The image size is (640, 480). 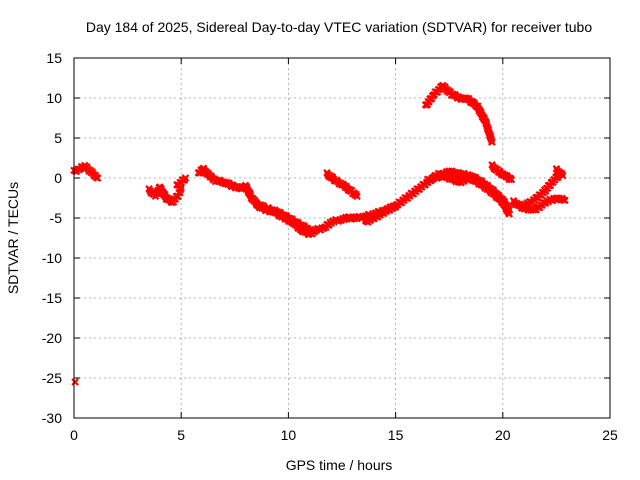 I want to click on x-axis-label: GPS time / hours, so click(x=339, y=465).